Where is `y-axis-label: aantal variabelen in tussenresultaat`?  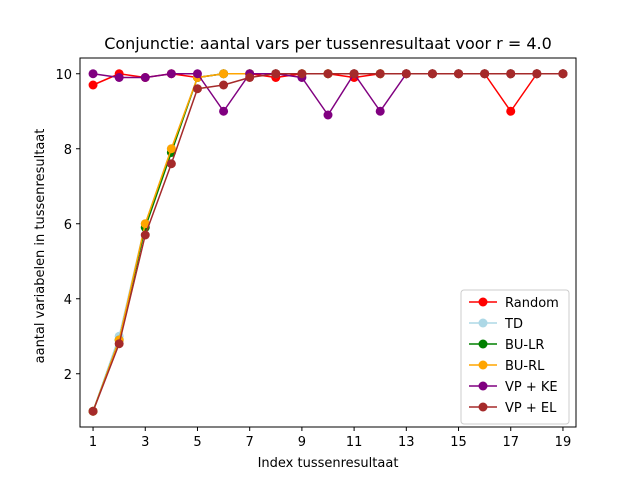
y-axis-label: aantal variabelen in tussenresultaat is located at coordinates (40, 246).